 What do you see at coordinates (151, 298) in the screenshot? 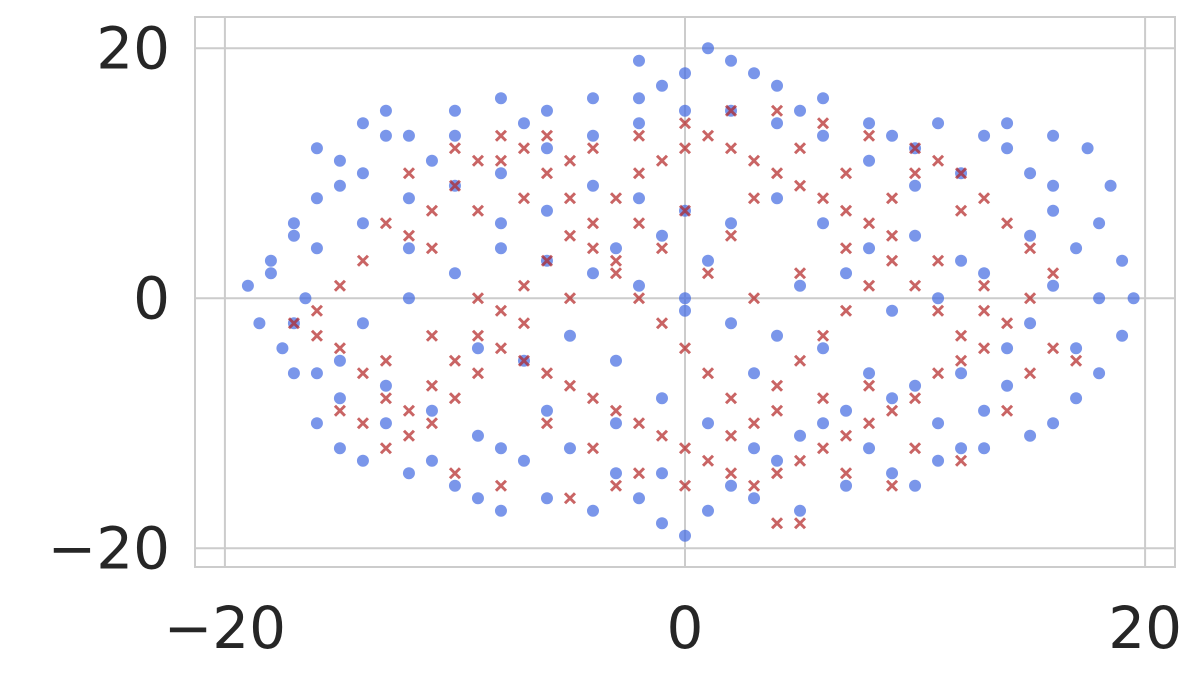
I see `y-tick-label: 0` at bounding box center [151, 298].